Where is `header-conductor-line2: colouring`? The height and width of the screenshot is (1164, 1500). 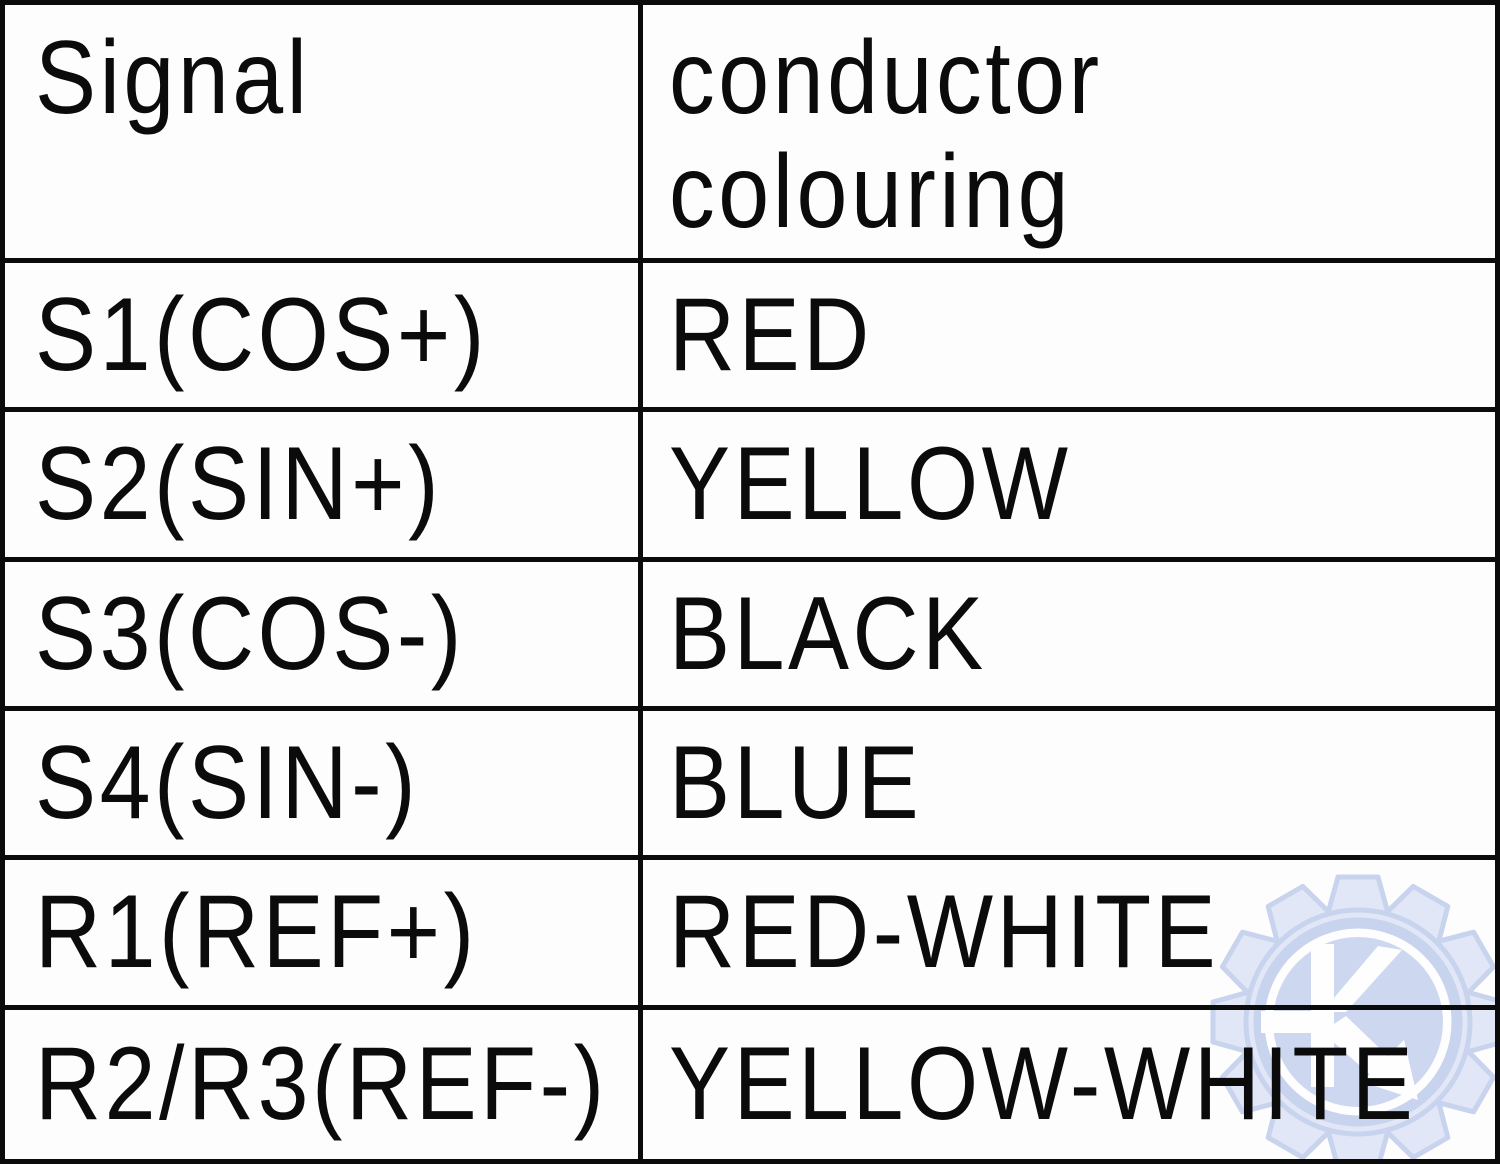 header-conductor-line2: colouring is located at coordinates (871, 192).